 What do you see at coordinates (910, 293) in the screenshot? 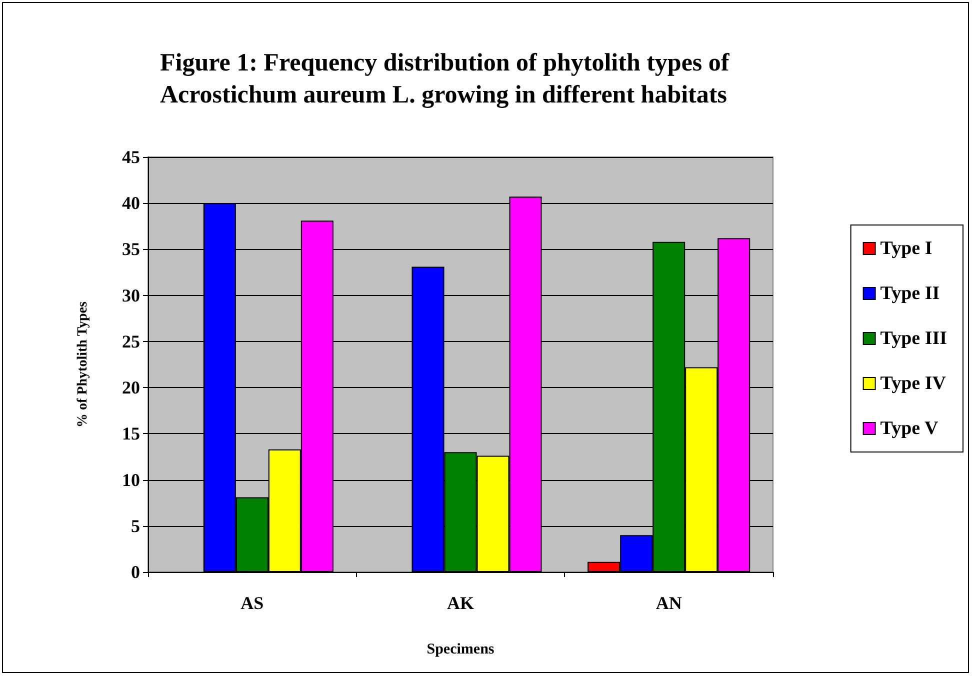
I see `legend-label: Type II` at bounding box center [910, 293].